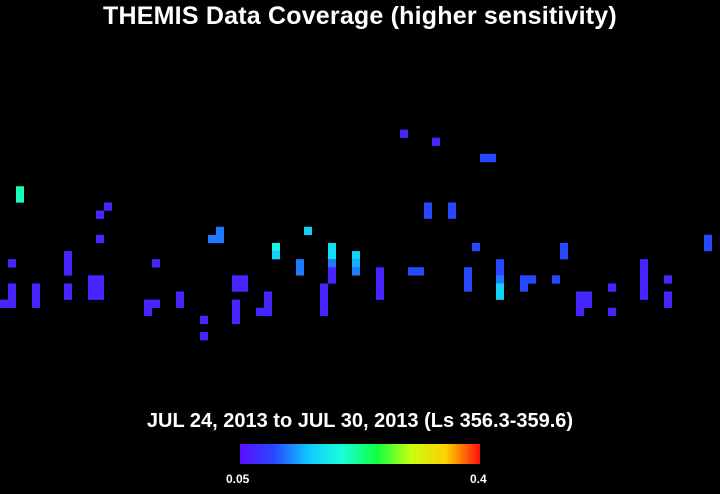 This screenshot has width=720, height=494. I want to click on colorbar-min-label: 0.05, so click(238, 479).